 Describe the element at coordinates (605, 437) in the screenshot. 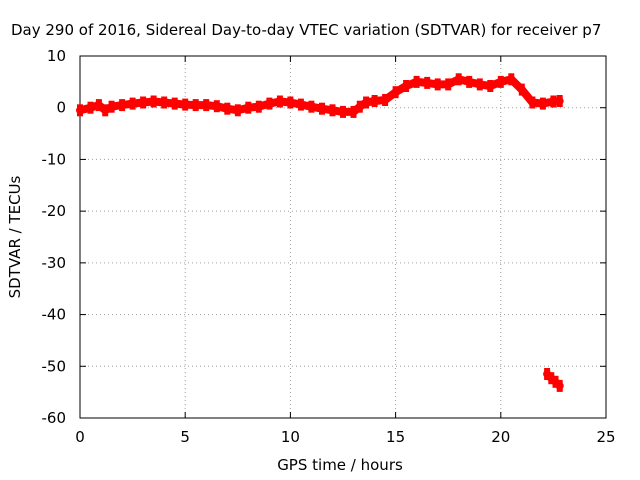

I see `x-tick-label: 25` at that location.